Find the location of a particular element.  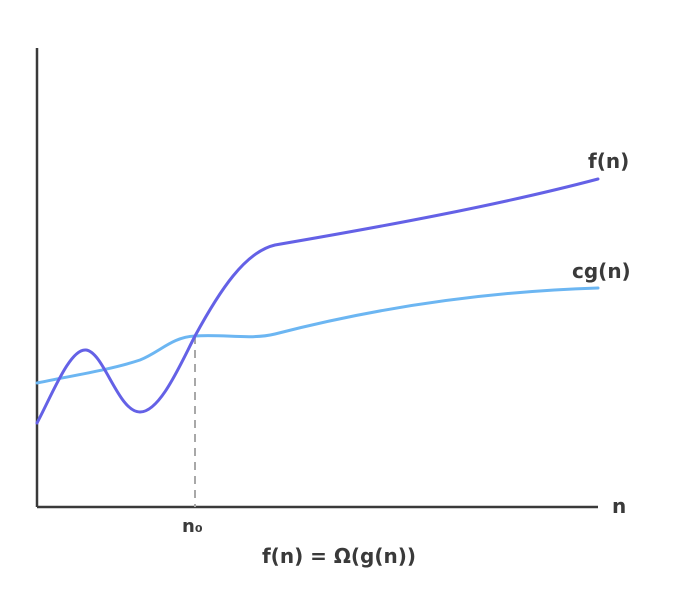

curve-label-cg: cg(n) is located at coordinates (601, 271).